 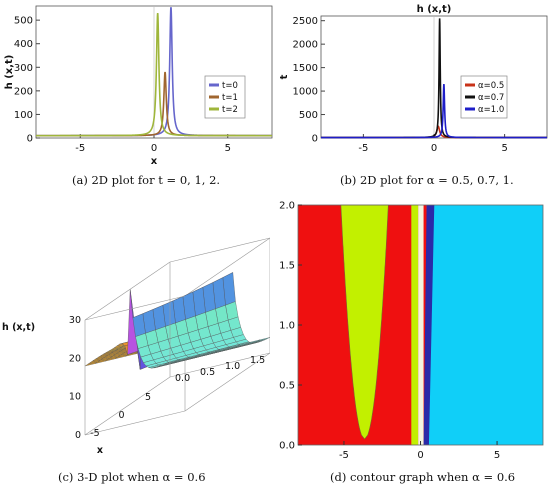 What do you see at coordinates (305, 45) in the screenshot?
I see `y-tick-label: 2000` at bounding box center [305, 45].